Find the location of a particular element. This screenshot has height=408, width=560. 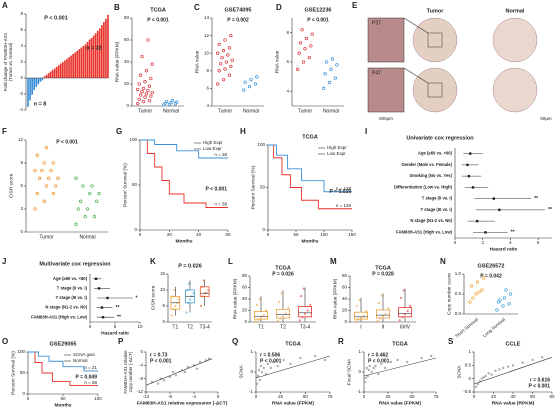

y-tick-label: 8 is located at coordinates (207, 70).